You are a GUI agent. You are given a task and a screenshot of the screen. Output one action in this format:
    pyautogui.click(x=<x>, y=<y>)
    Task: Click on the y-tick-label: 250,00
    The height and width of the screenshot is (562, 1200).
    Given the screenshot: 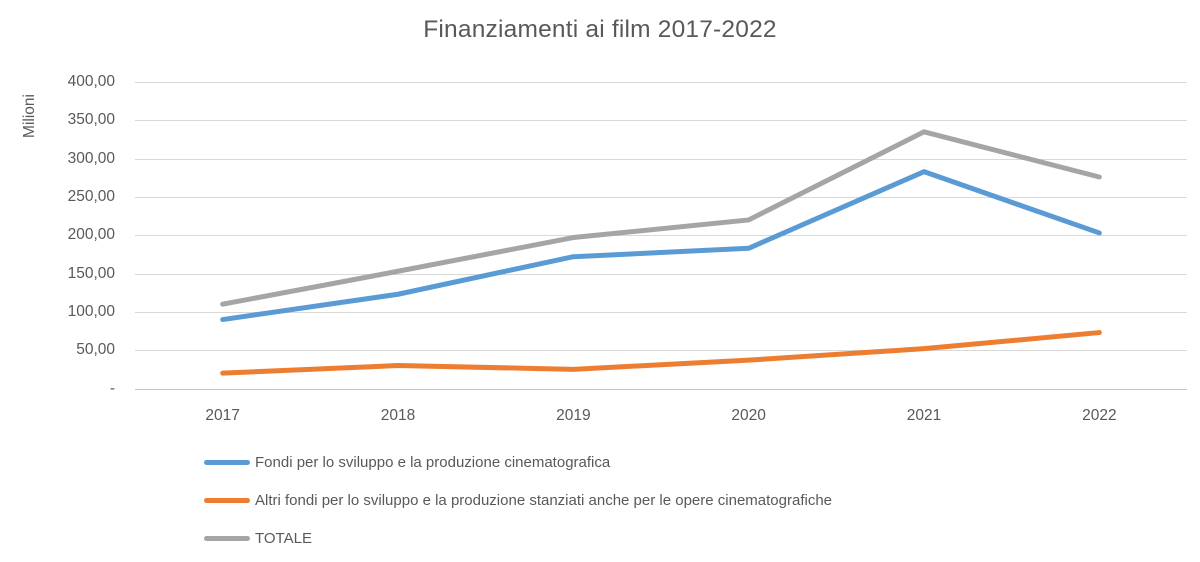 What is the action you would take?
    pyautogui.click(x=91, y=196)
    